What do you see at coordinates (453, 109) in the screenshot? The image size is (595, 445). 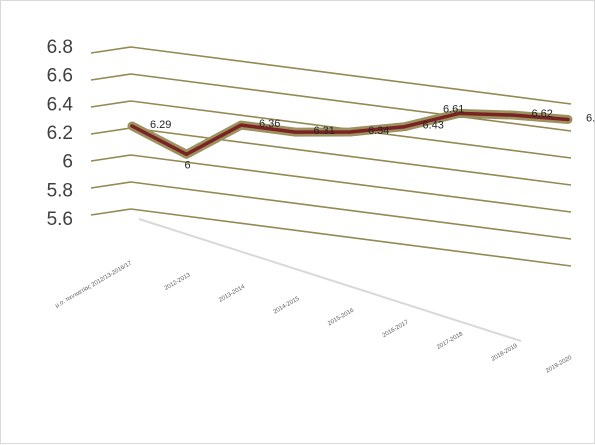 I see `data-label: 6.61` at bounding box center [453, 109].